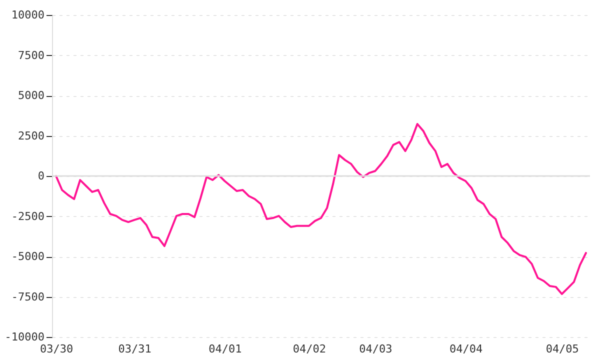 This screenshot has width=600, height=360. What do you see at coordinates (309, 349) in the screenshot?
I see `x-tick-label: 04/02` at bounding box center [309, 349].